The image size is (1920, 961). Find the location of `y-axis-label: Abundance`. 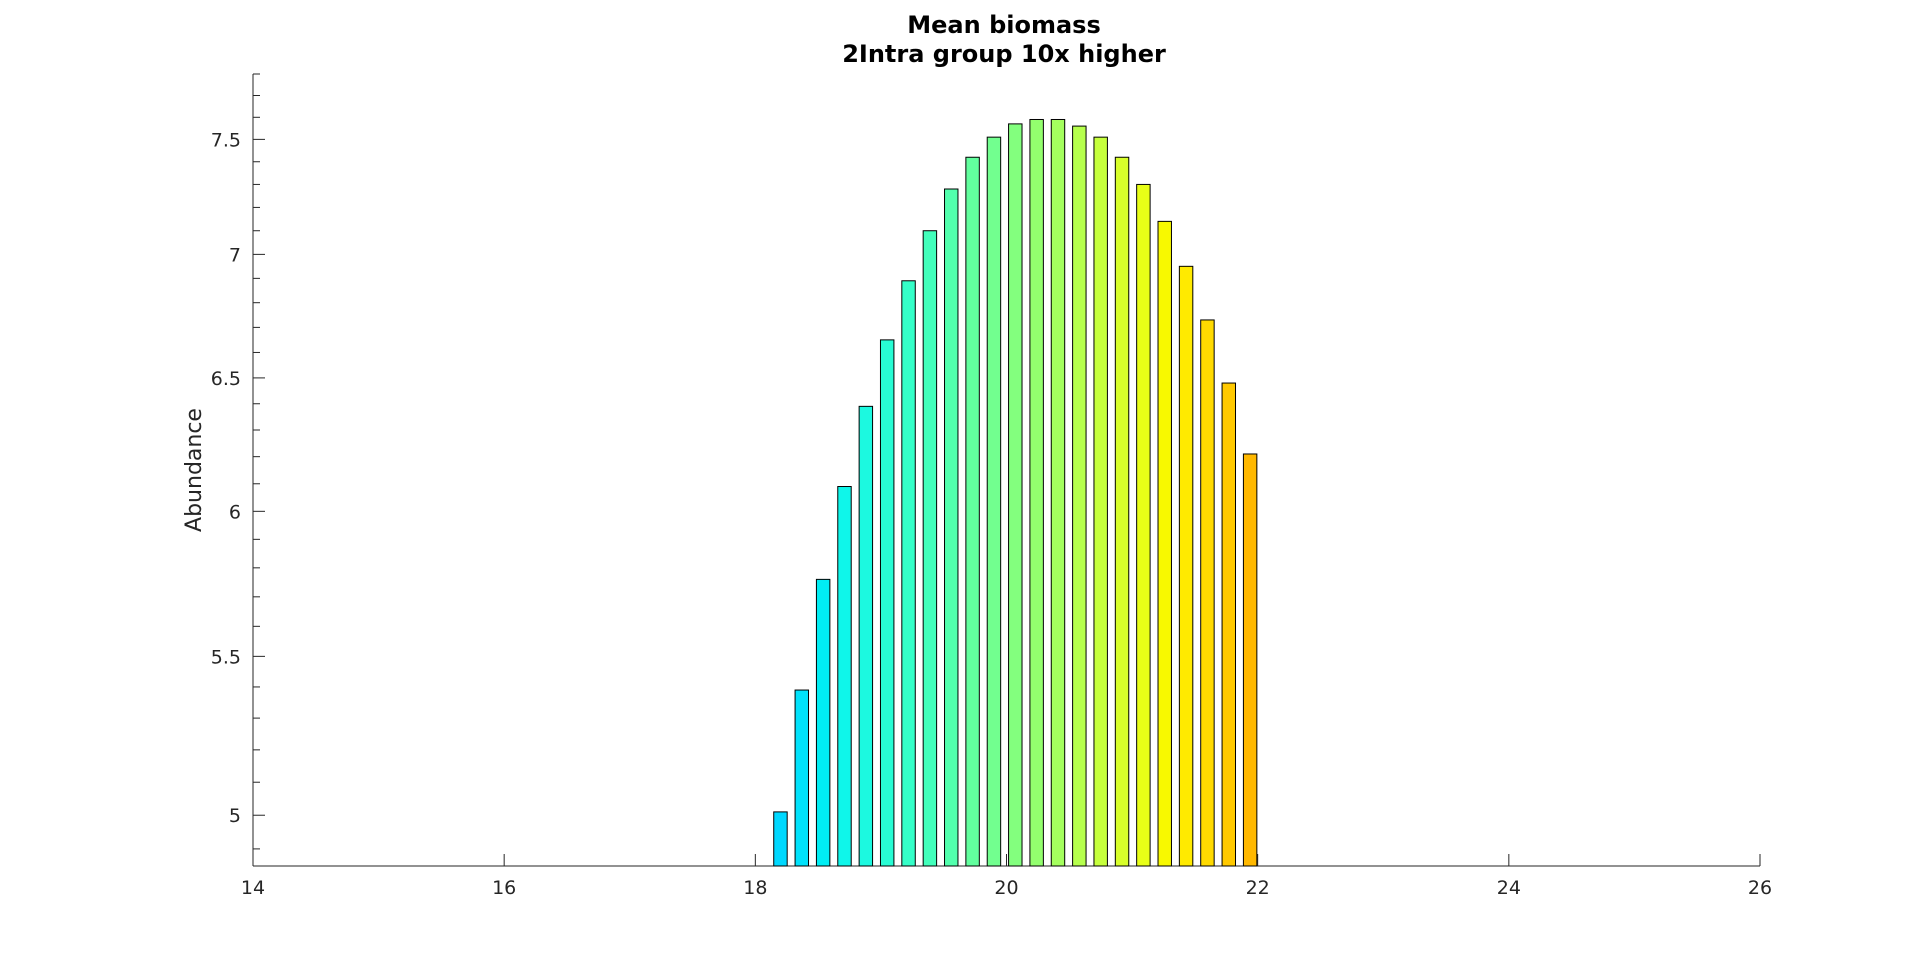

y-axis-label: Abundance is located at coordinates (194, 470).